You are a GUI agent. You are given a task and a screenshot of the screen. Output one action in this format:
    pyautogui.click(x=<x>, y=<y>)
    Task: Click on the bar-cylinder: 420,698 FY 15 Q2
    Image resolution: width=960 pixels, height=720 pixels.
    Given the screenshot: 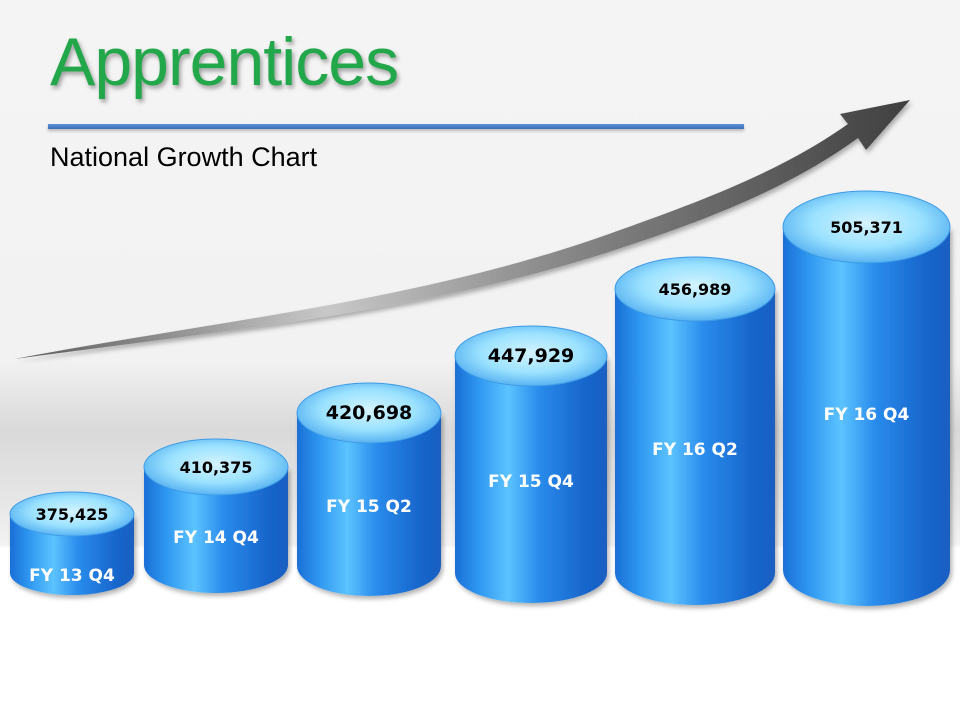 What is the action you would take?
    pyautogui.click(x=369, y=489)
    